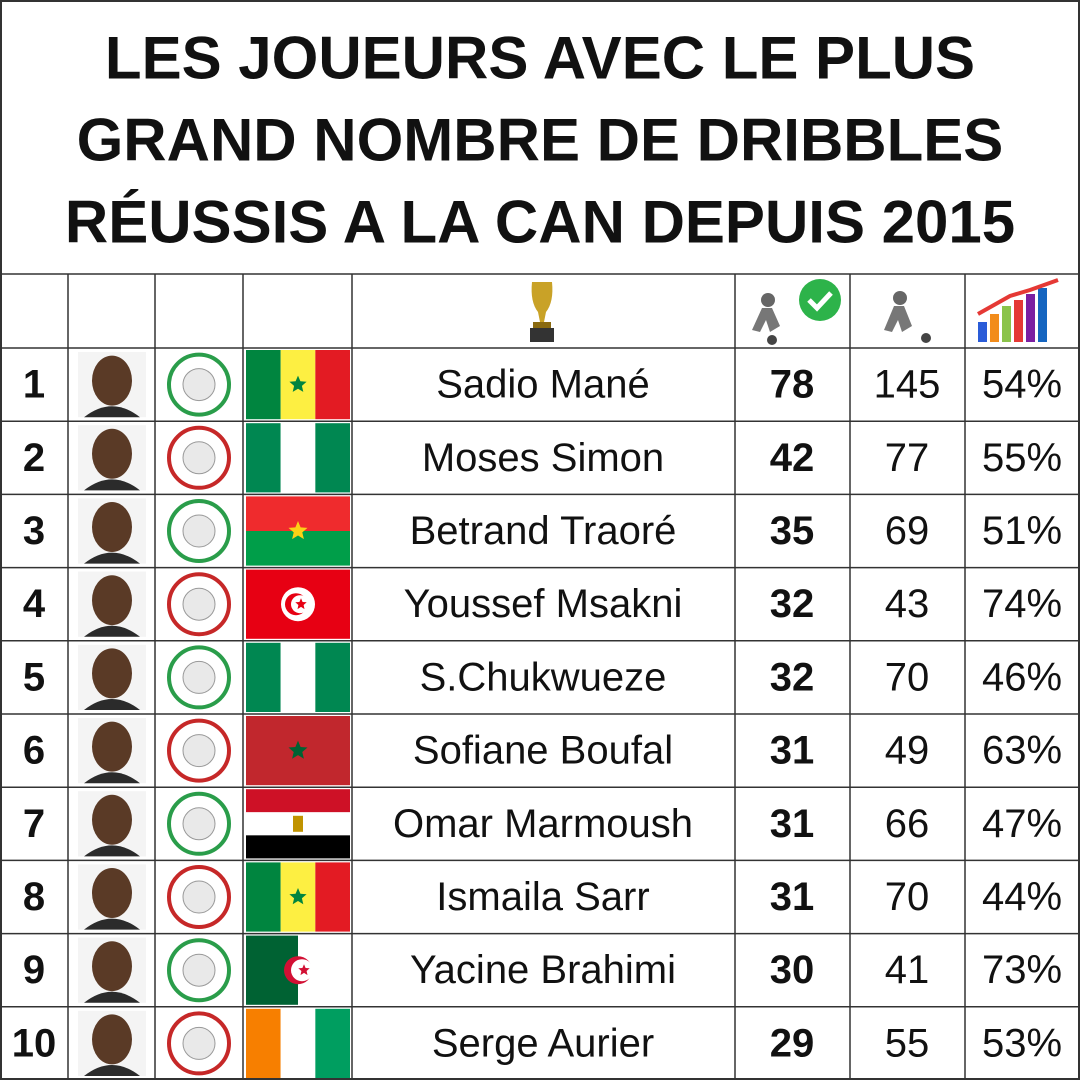 The width and height of the screenshot is (1080, 1080). I want to click on success-rate: 51%, so click(1022, 531).